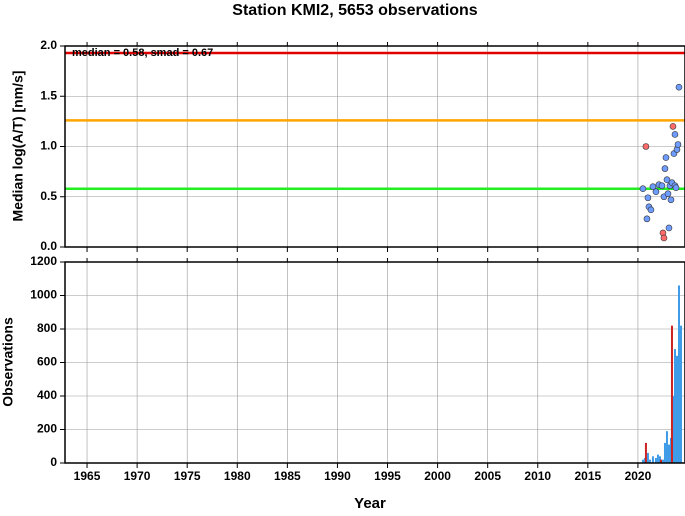  Describe the element at coordinates (387, 476) in the screenshot. I see `x-tick-label: 1995` at that location.